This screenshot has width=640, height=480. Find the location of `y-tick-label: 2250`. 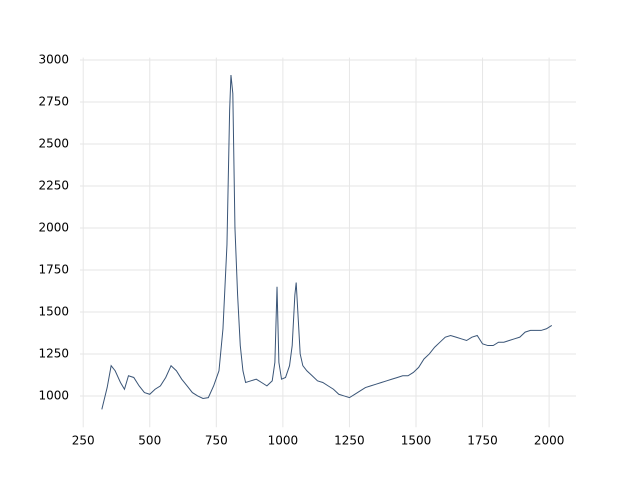

y-tick-label: 2250 is located at coordinates (53, 185).